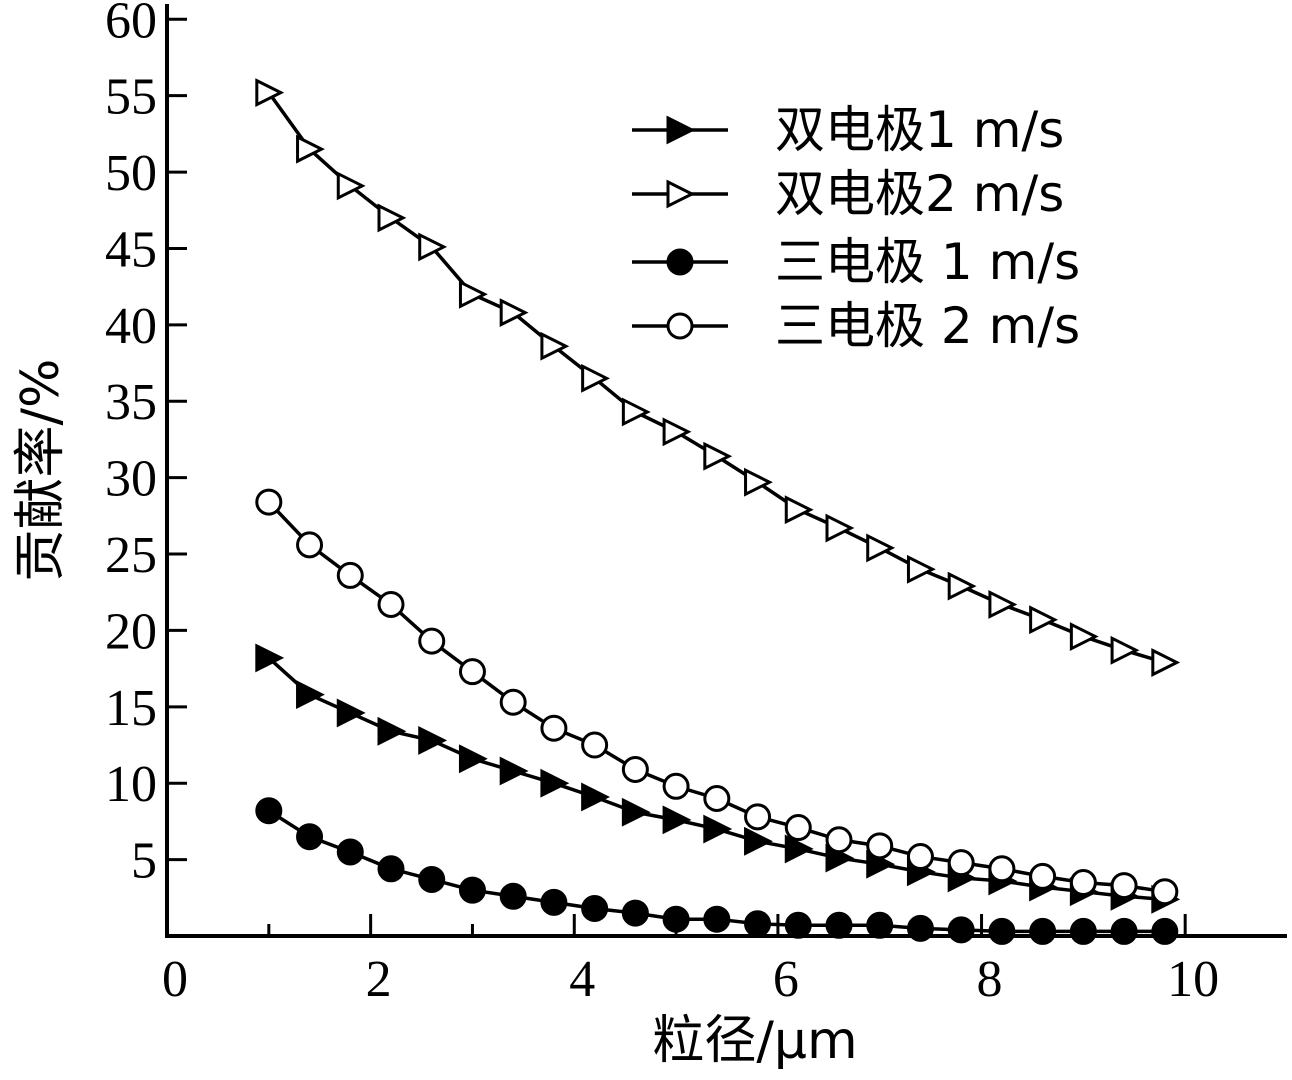  What do you see at coordinates (582, 979) in the screenshot?
I see `x-tick-label: 4` at bounding box center [582, 979].